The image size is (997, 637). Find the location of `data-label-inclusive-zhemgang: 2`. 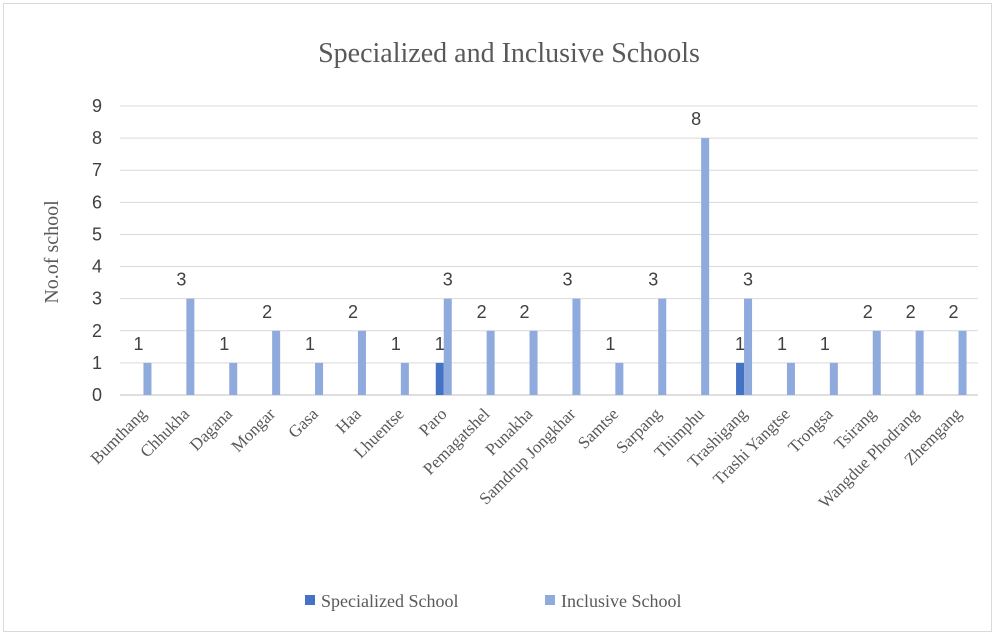

data-label-inclusive-zhemgang: 2 is located at coordinates (954, 312).